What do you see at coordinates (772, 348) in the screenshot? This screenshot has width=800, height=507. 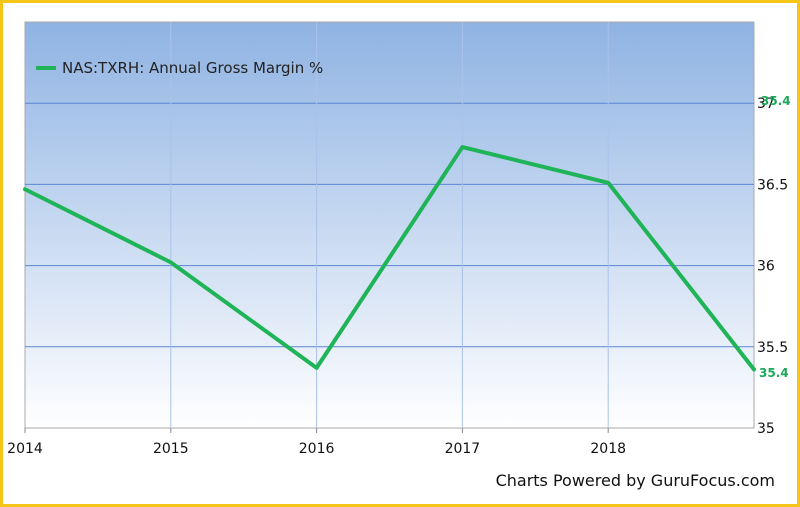 I see `y-tick-label: 35.5` at bounding box center [772, 348].